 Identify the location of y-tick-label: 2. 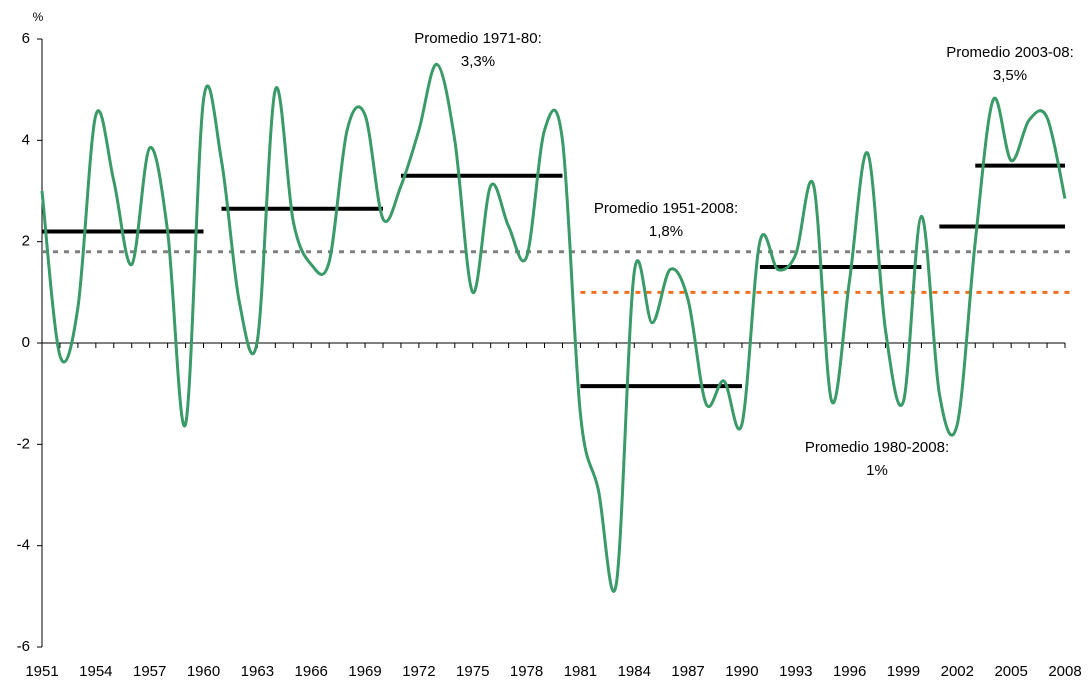
(26, 241).